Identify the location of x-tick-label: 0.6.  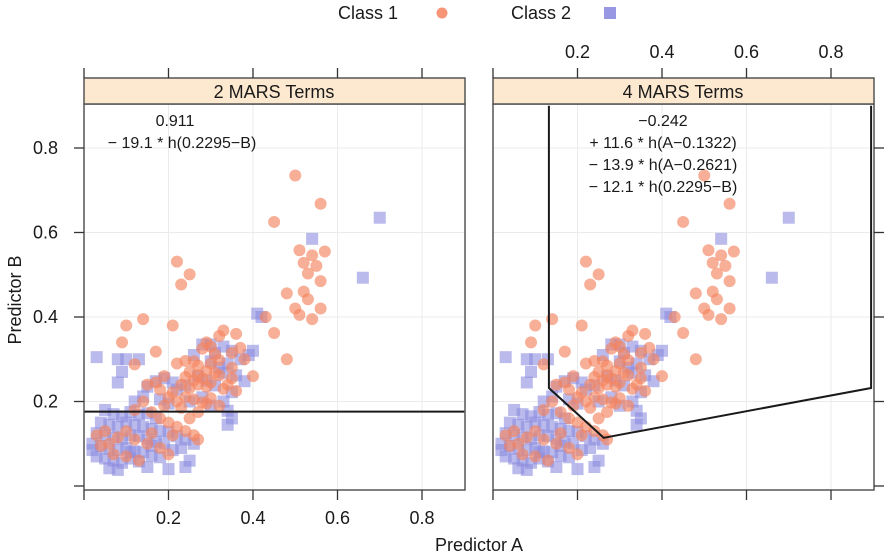
(337, 518).